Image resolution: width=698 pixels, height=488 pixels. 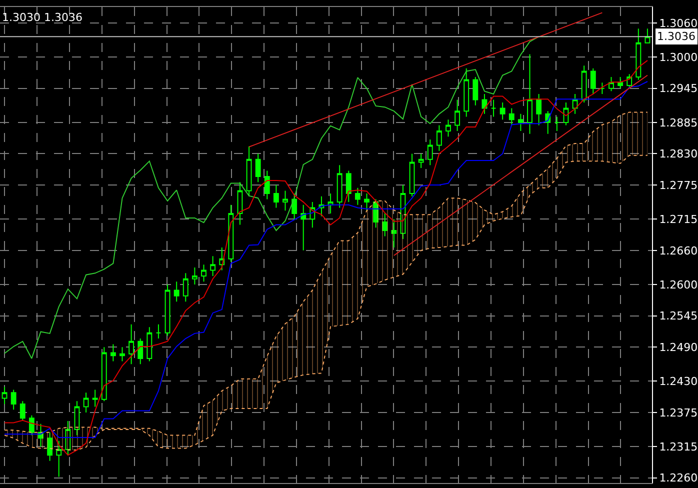 I want to click on annotation: 1.3030 1.3036, so click(x=42, y=17).